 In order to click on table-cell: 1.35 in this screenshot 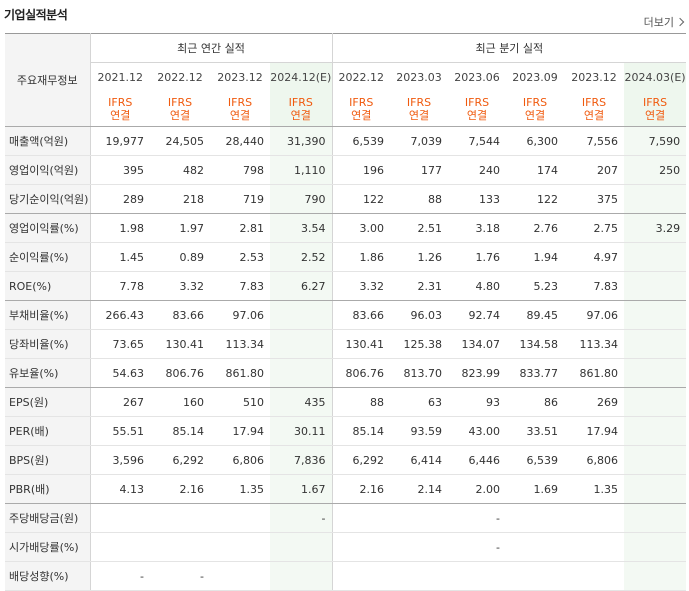, I will do `click(594, 489)`.